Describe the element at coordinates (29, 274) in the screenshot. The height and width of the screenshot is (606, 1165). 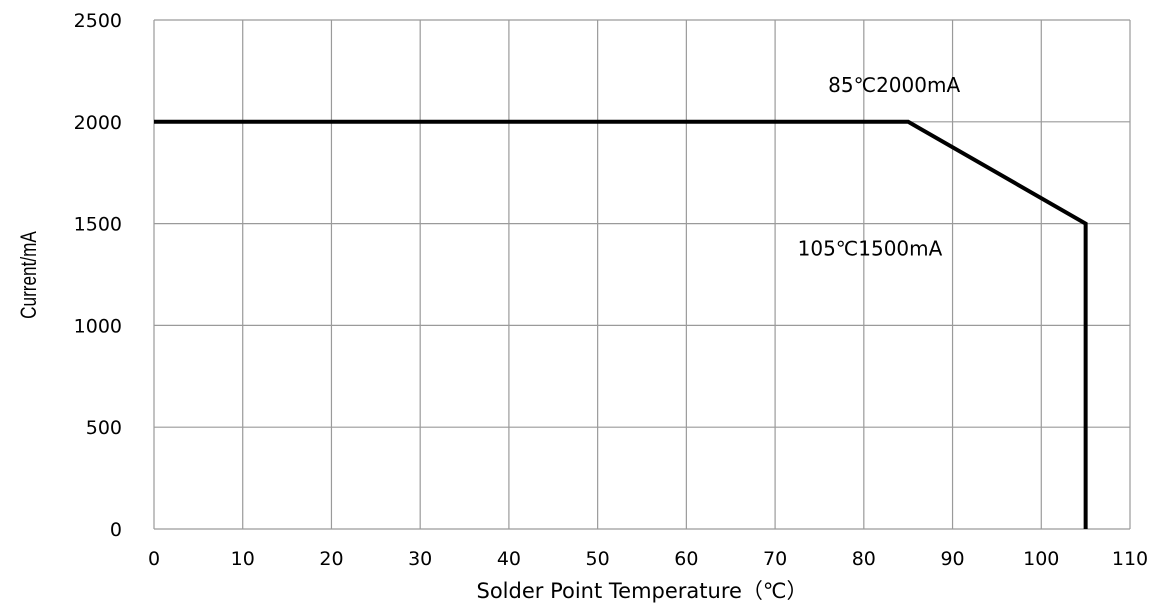
I see `y-axis-title: Current/mA` at that location.